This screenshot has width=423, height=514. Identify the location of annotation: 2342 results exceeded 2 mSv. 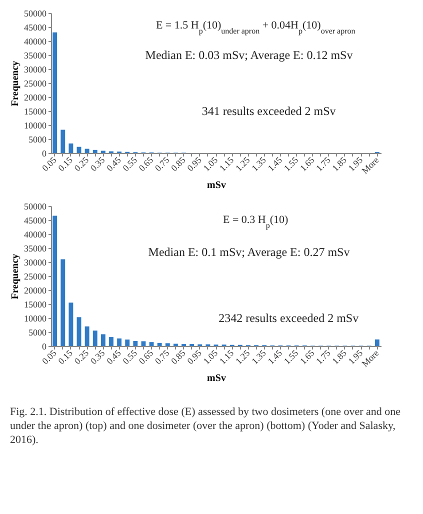
(288, 318).